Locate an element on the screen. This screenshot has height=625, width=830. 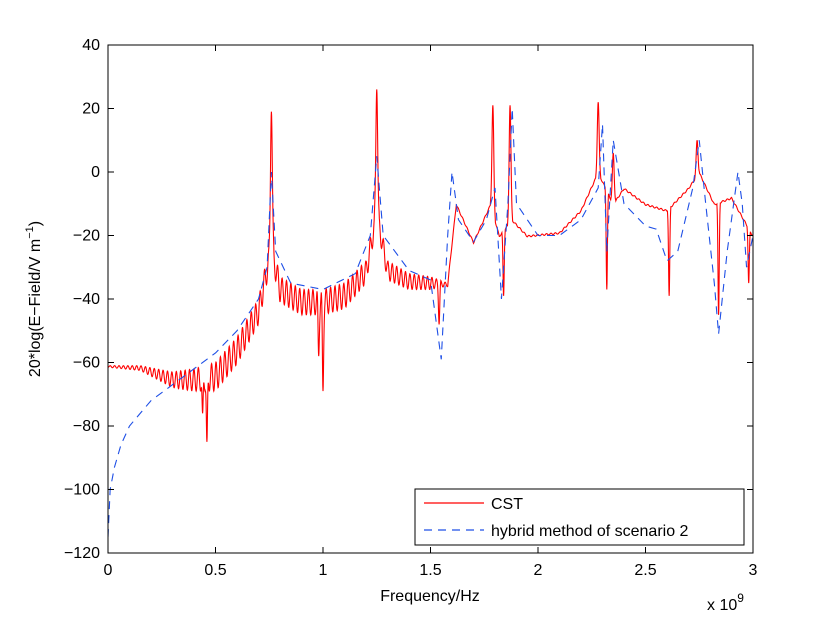
y-tick-label: 20 is located at coordinates (91, 109).